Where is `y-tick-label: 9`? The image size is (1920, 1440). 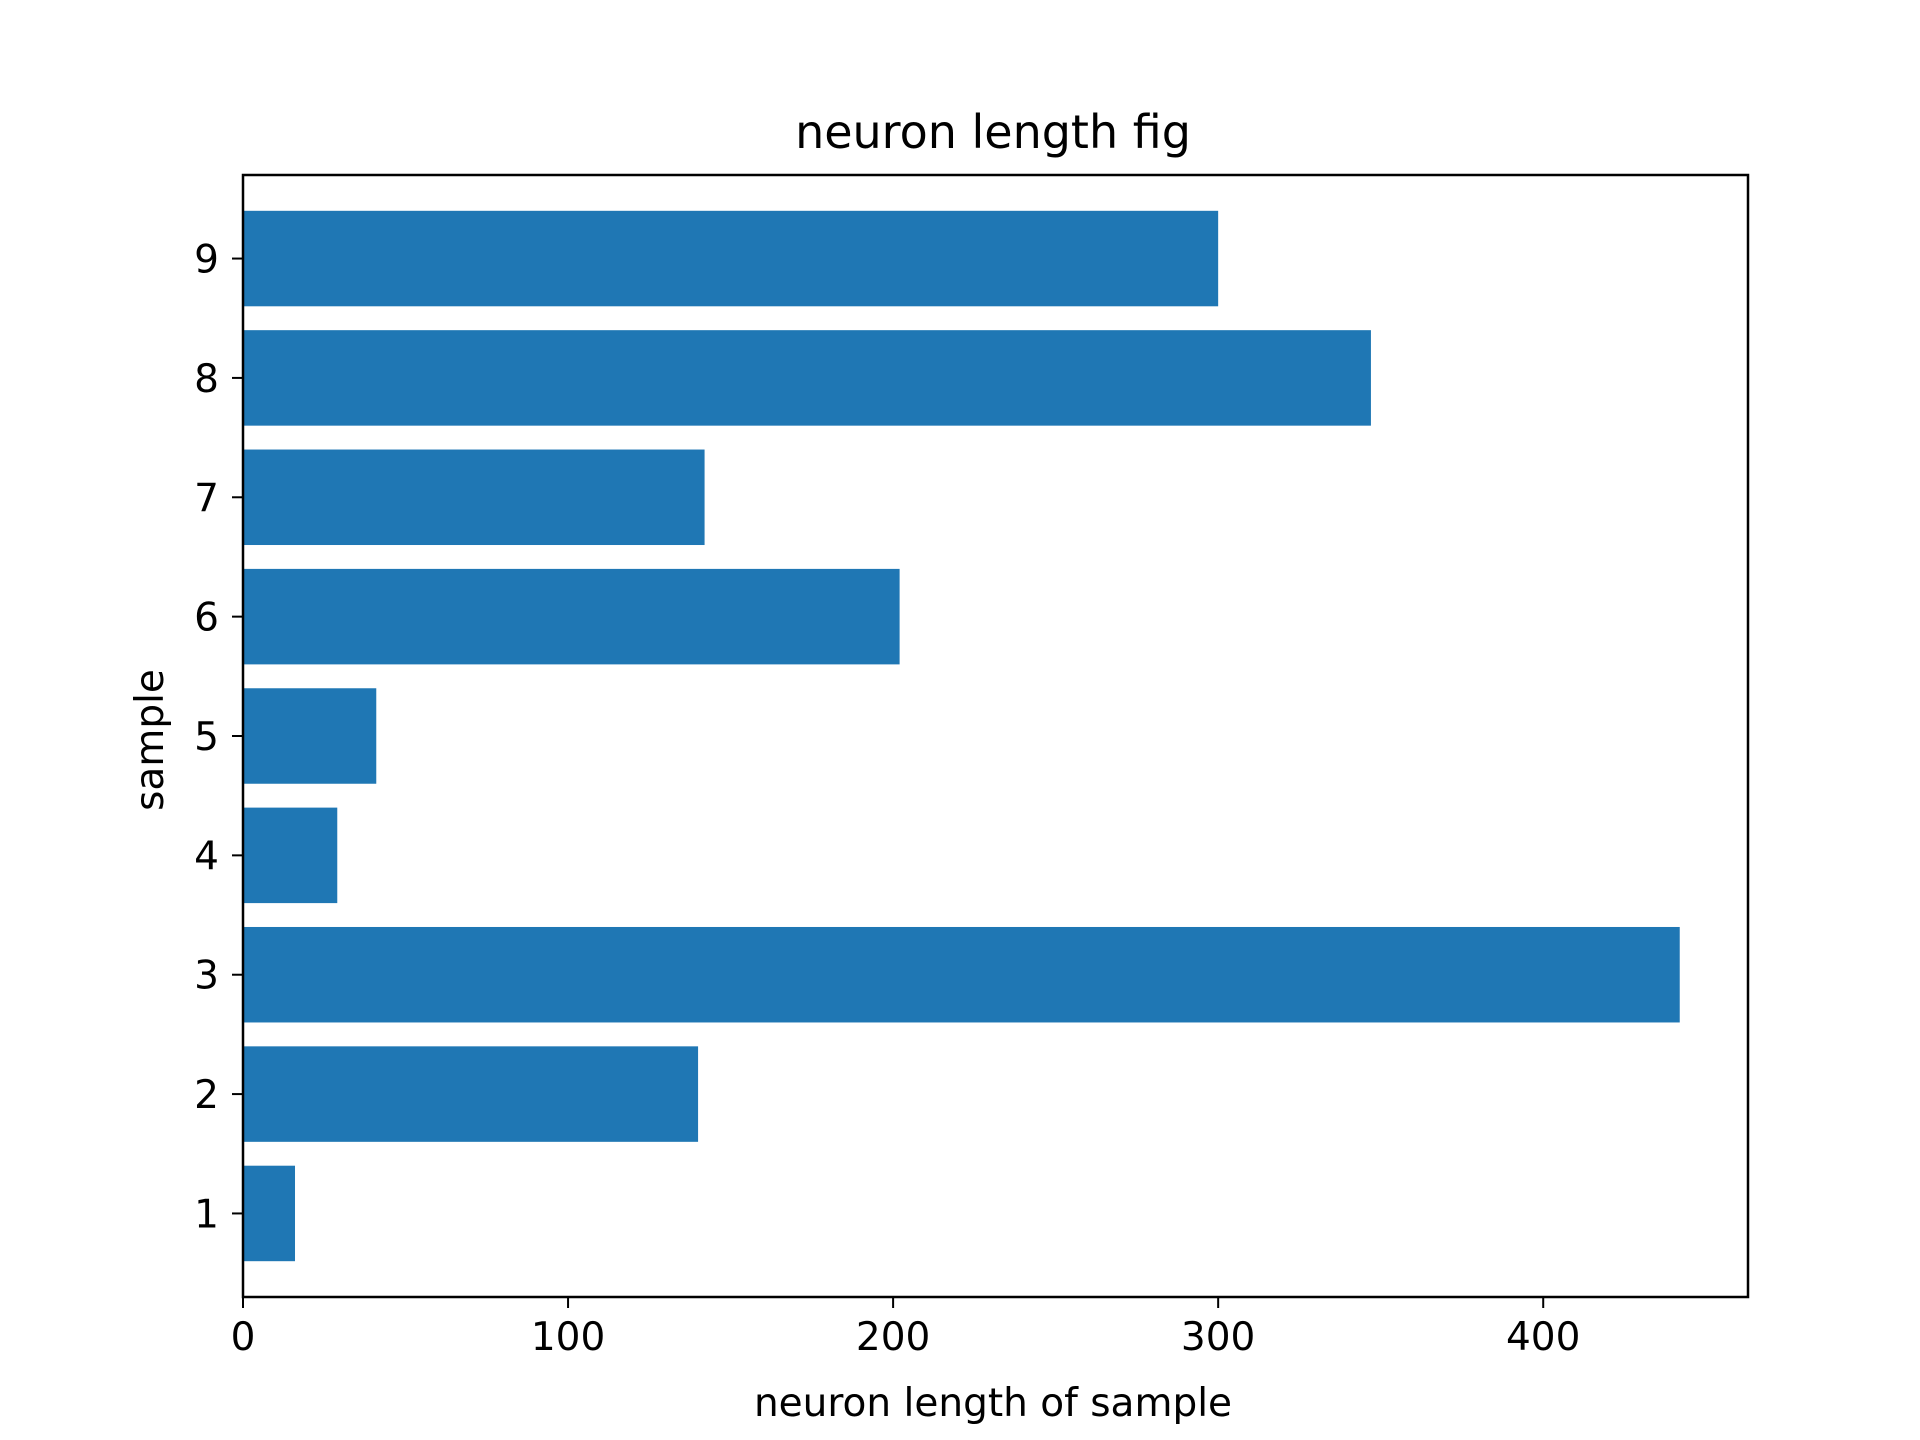 y-tick-label: 9 is located at coordinates (206, 260).